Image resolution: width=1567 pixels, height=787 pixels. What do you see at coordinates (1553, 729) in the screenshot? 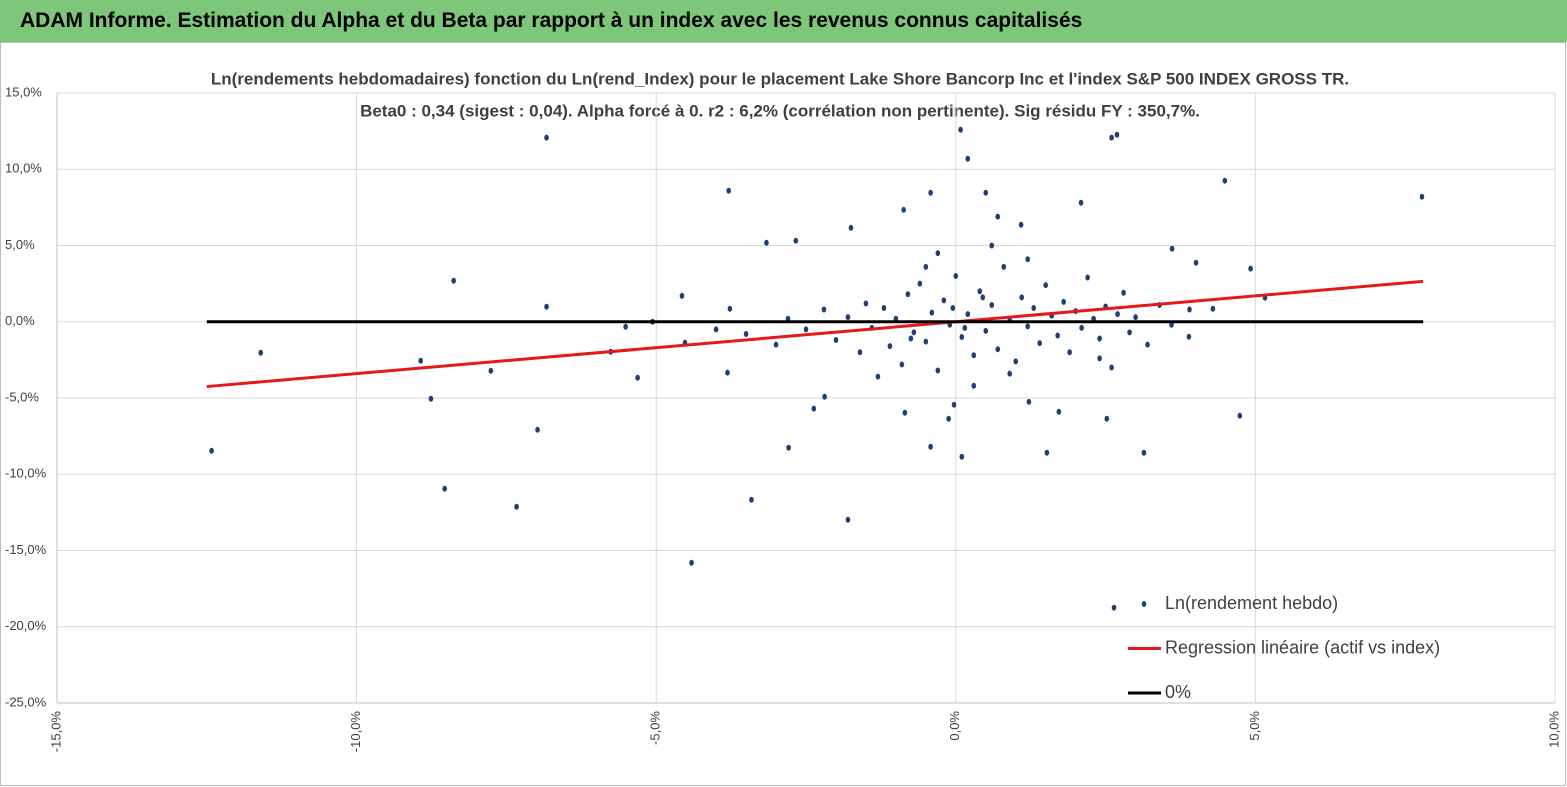
I see `x-tick-label: 10,0%` at bounding box center [1553, 729].